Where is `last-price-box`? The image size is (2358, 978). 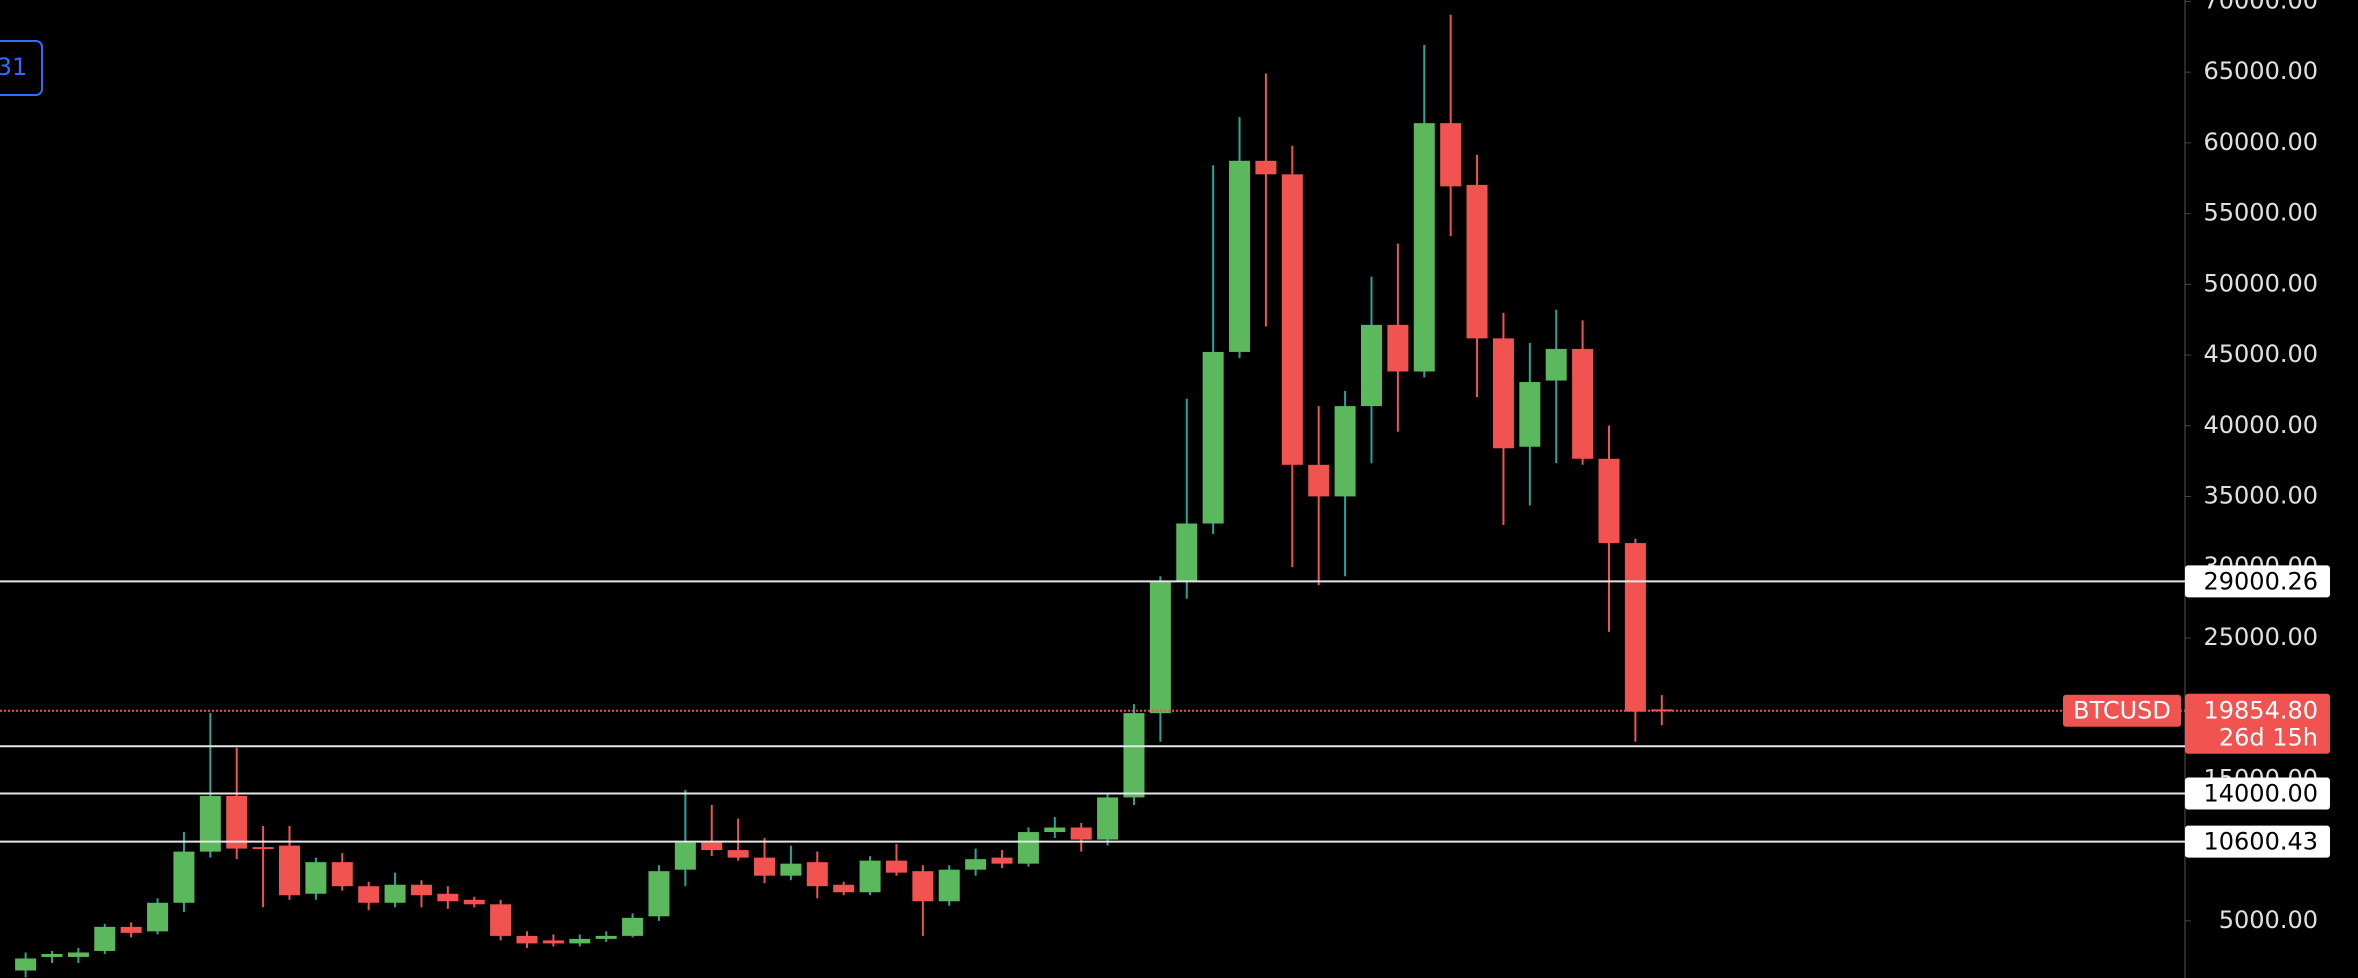
last-price-box is located at coordinates (2257, 723).